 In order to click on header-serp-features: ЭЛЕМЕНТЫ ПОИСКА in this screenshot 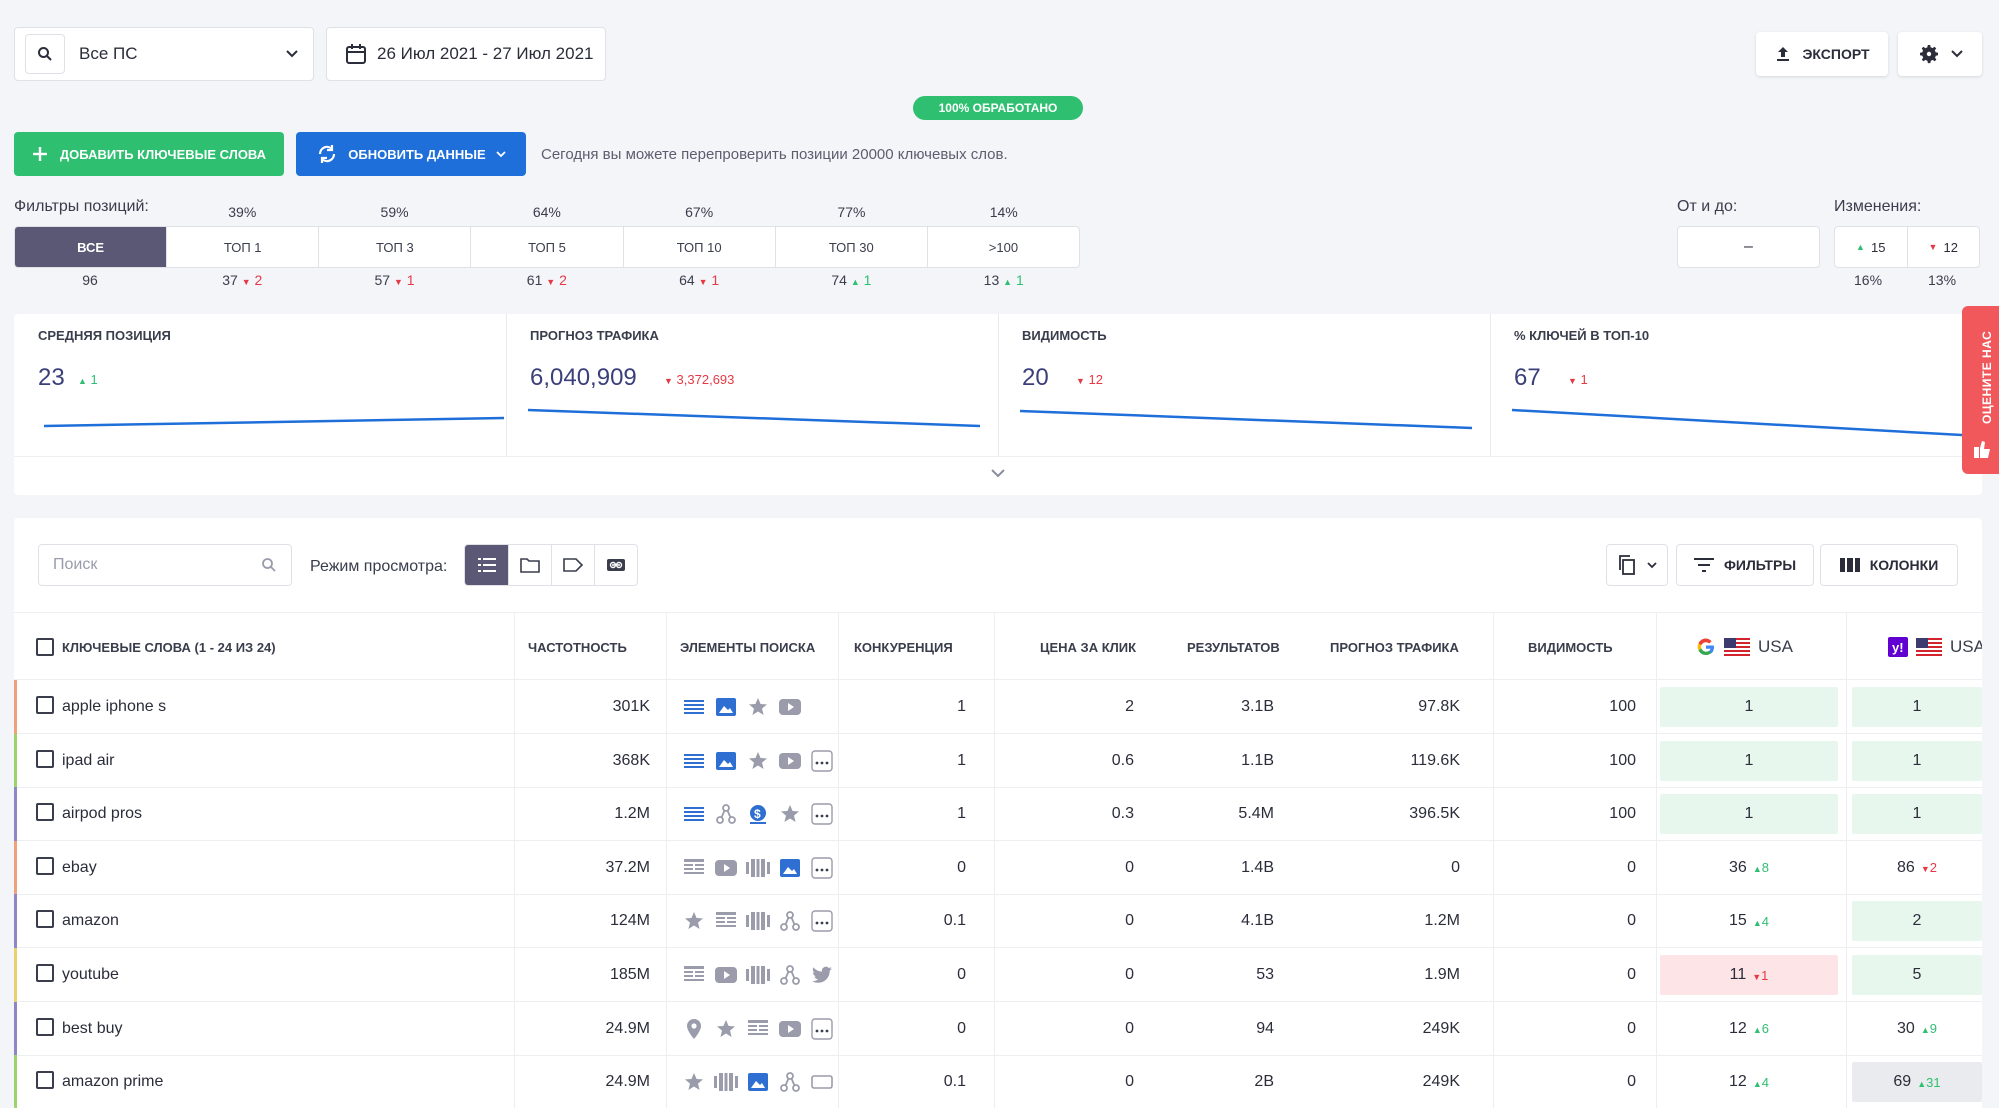, I will do `click(748, 647)`.